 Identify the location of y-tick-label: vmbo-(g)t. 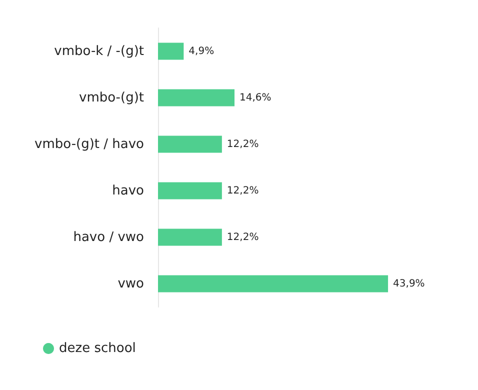
(111, 98).